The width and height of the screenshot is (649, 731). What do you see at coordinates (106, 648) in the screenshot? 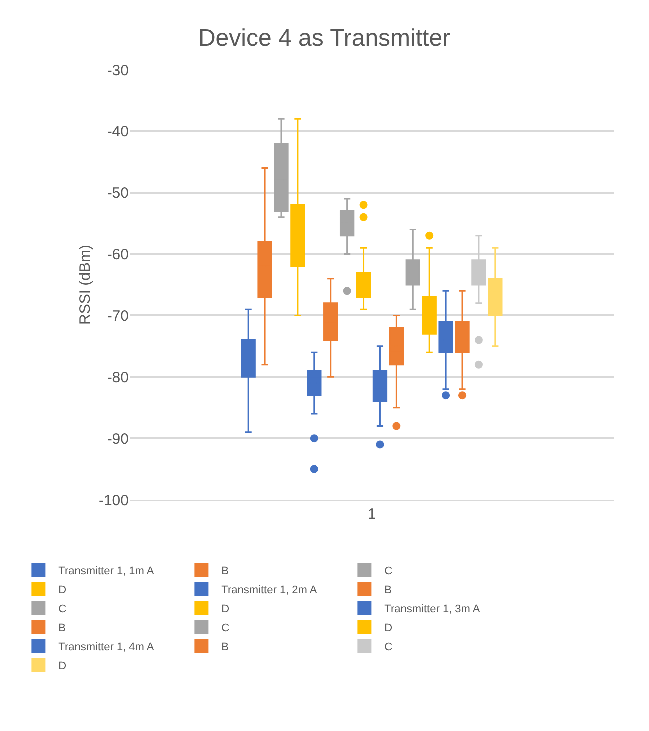
I see `legend-label: Transmitter 1, 4m A` at bounding box center [106, 648].